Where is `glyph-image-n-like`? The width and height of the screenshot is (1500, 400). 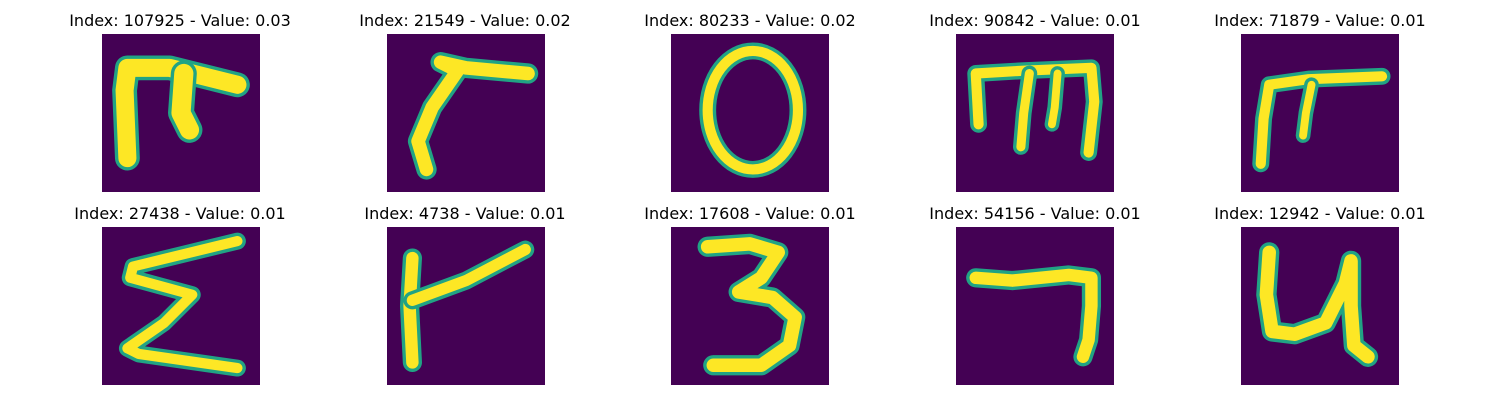
glyph-image-n-like is located at coordinates (1320, 306).